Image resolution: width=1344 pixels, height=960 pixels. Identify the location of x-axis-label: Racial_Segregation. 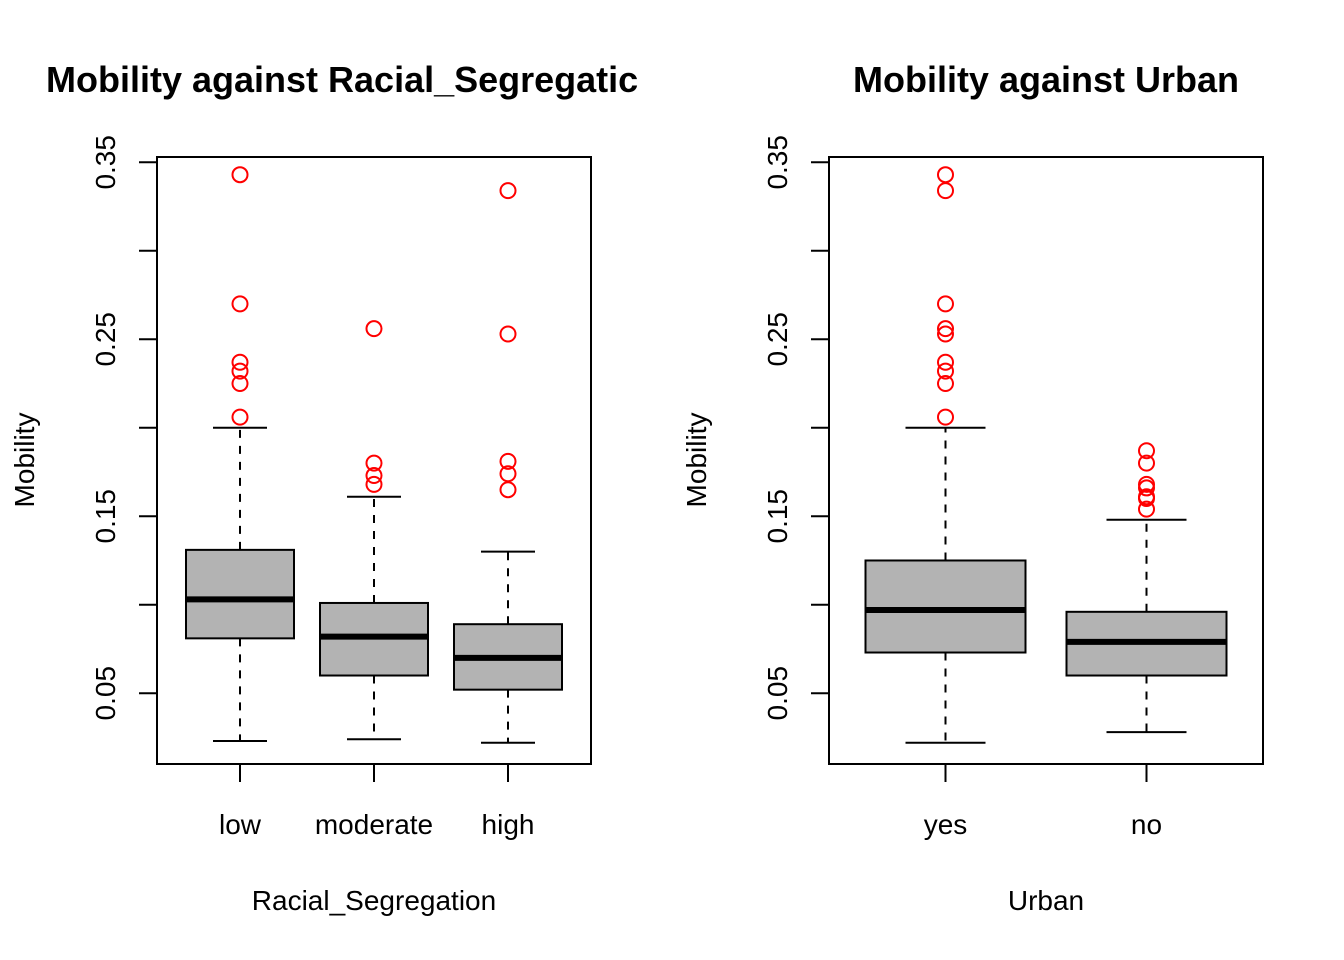
(374, 900).